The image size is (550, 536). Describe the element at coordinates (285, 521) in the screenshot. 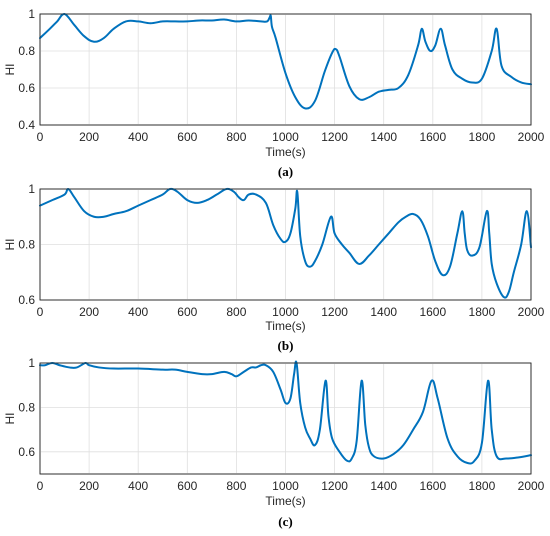

I see `panel-caption: (c)` at that location.